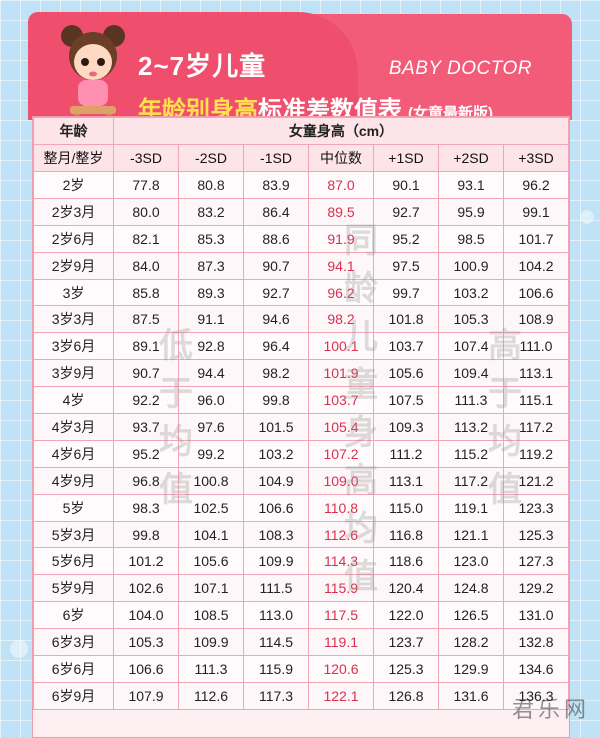 This screenshot has width=600, height=738. What do you see at coordinates (276, 238) in the screenshot?
I see `value-cell: 88.6` at bounding box center [276, 238].